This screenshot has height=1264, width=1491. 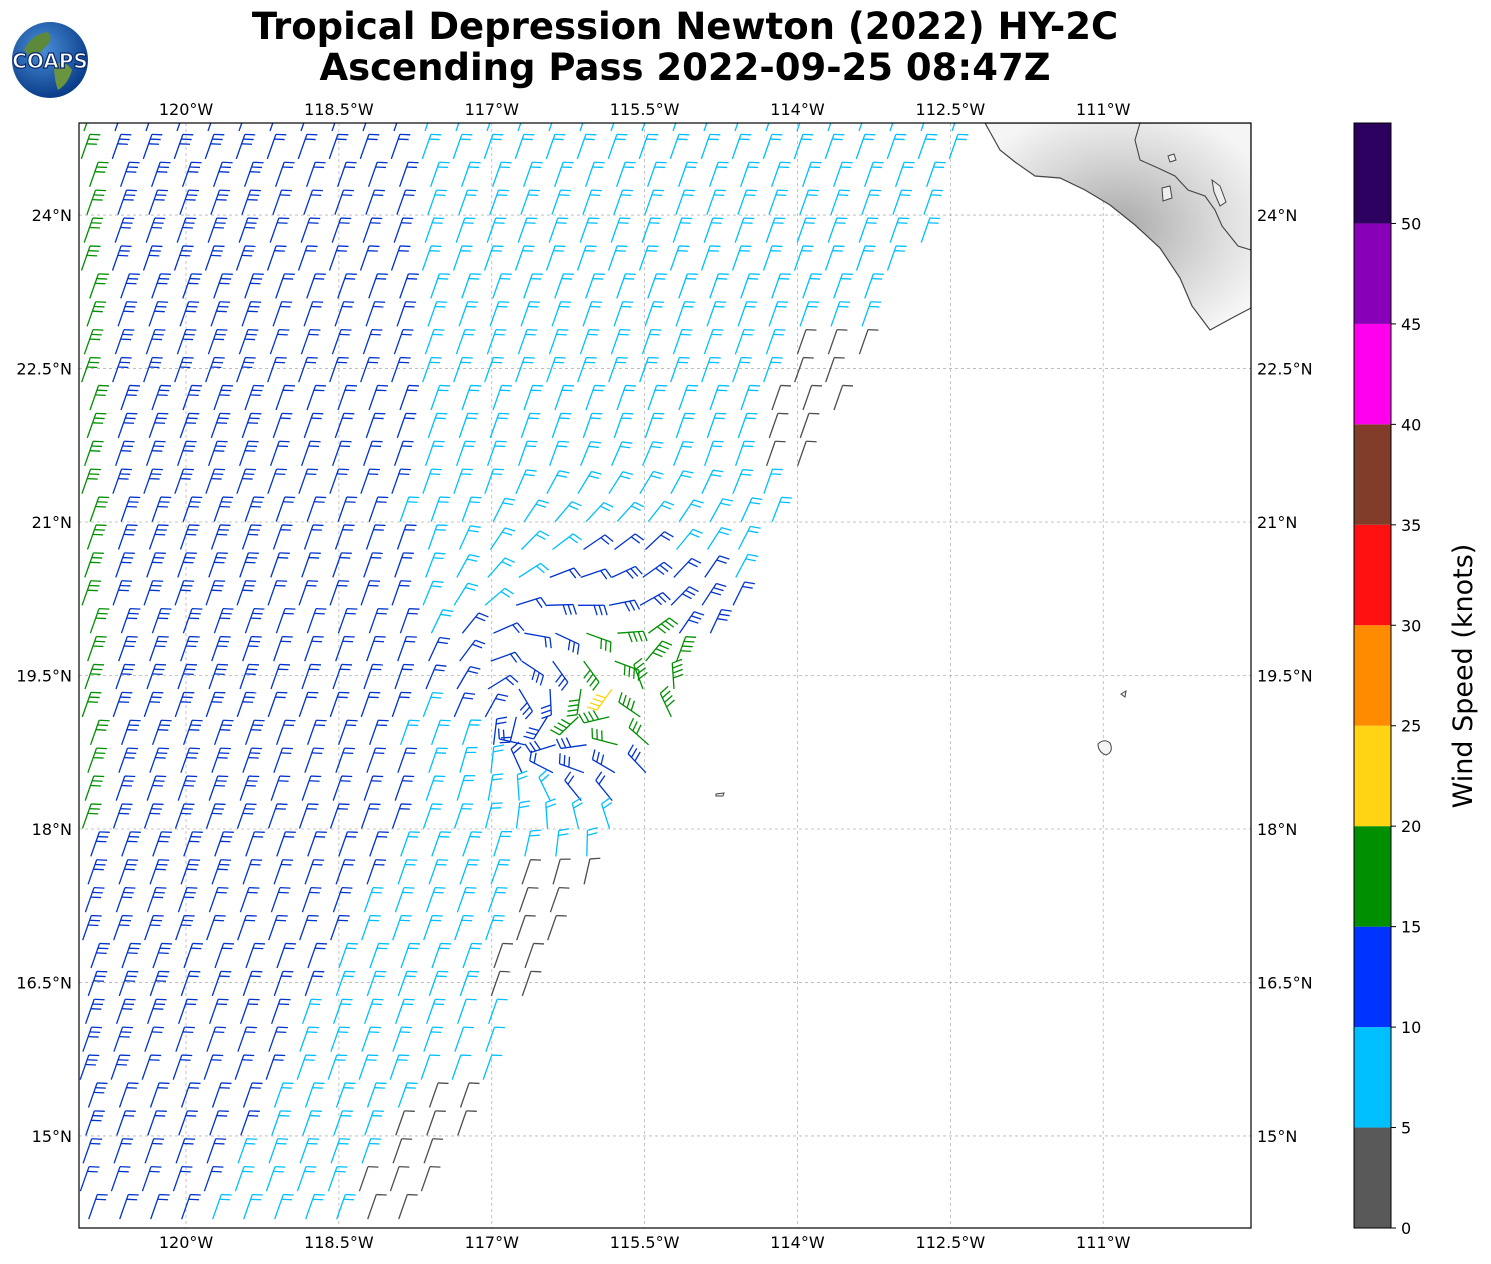 What do you see at coordinates (645, 1242) in the screenshot?
I see `lon-label-bottom: 115.5°W` at bounding box center [645, 1242].